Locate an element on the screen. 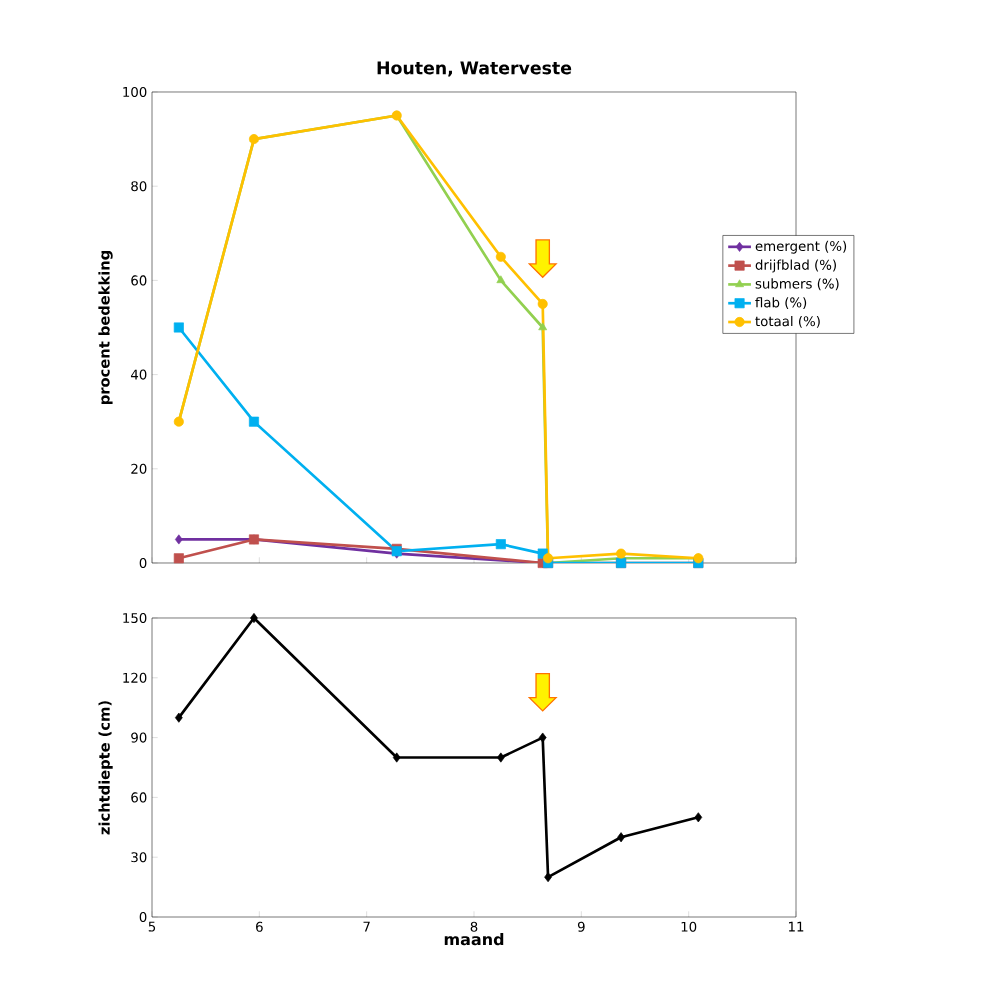 The width and height of the screenshot is (1002, 981). y-tick-label: 20 is located at coordinates (139, 468).